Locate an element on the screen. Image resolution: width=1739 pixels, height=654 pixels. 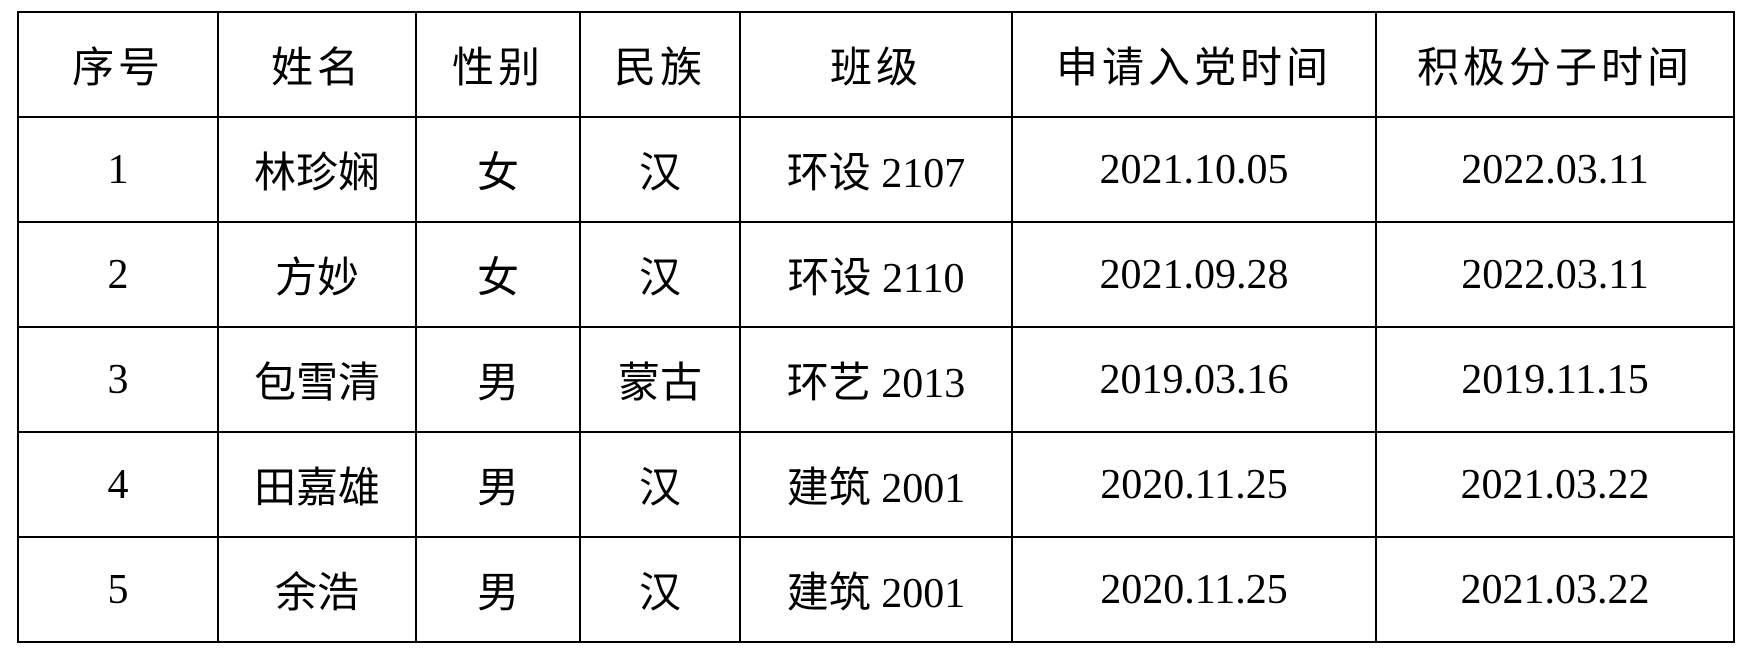
cell-name: 林珍娴 is located at coordinates (317, 169).